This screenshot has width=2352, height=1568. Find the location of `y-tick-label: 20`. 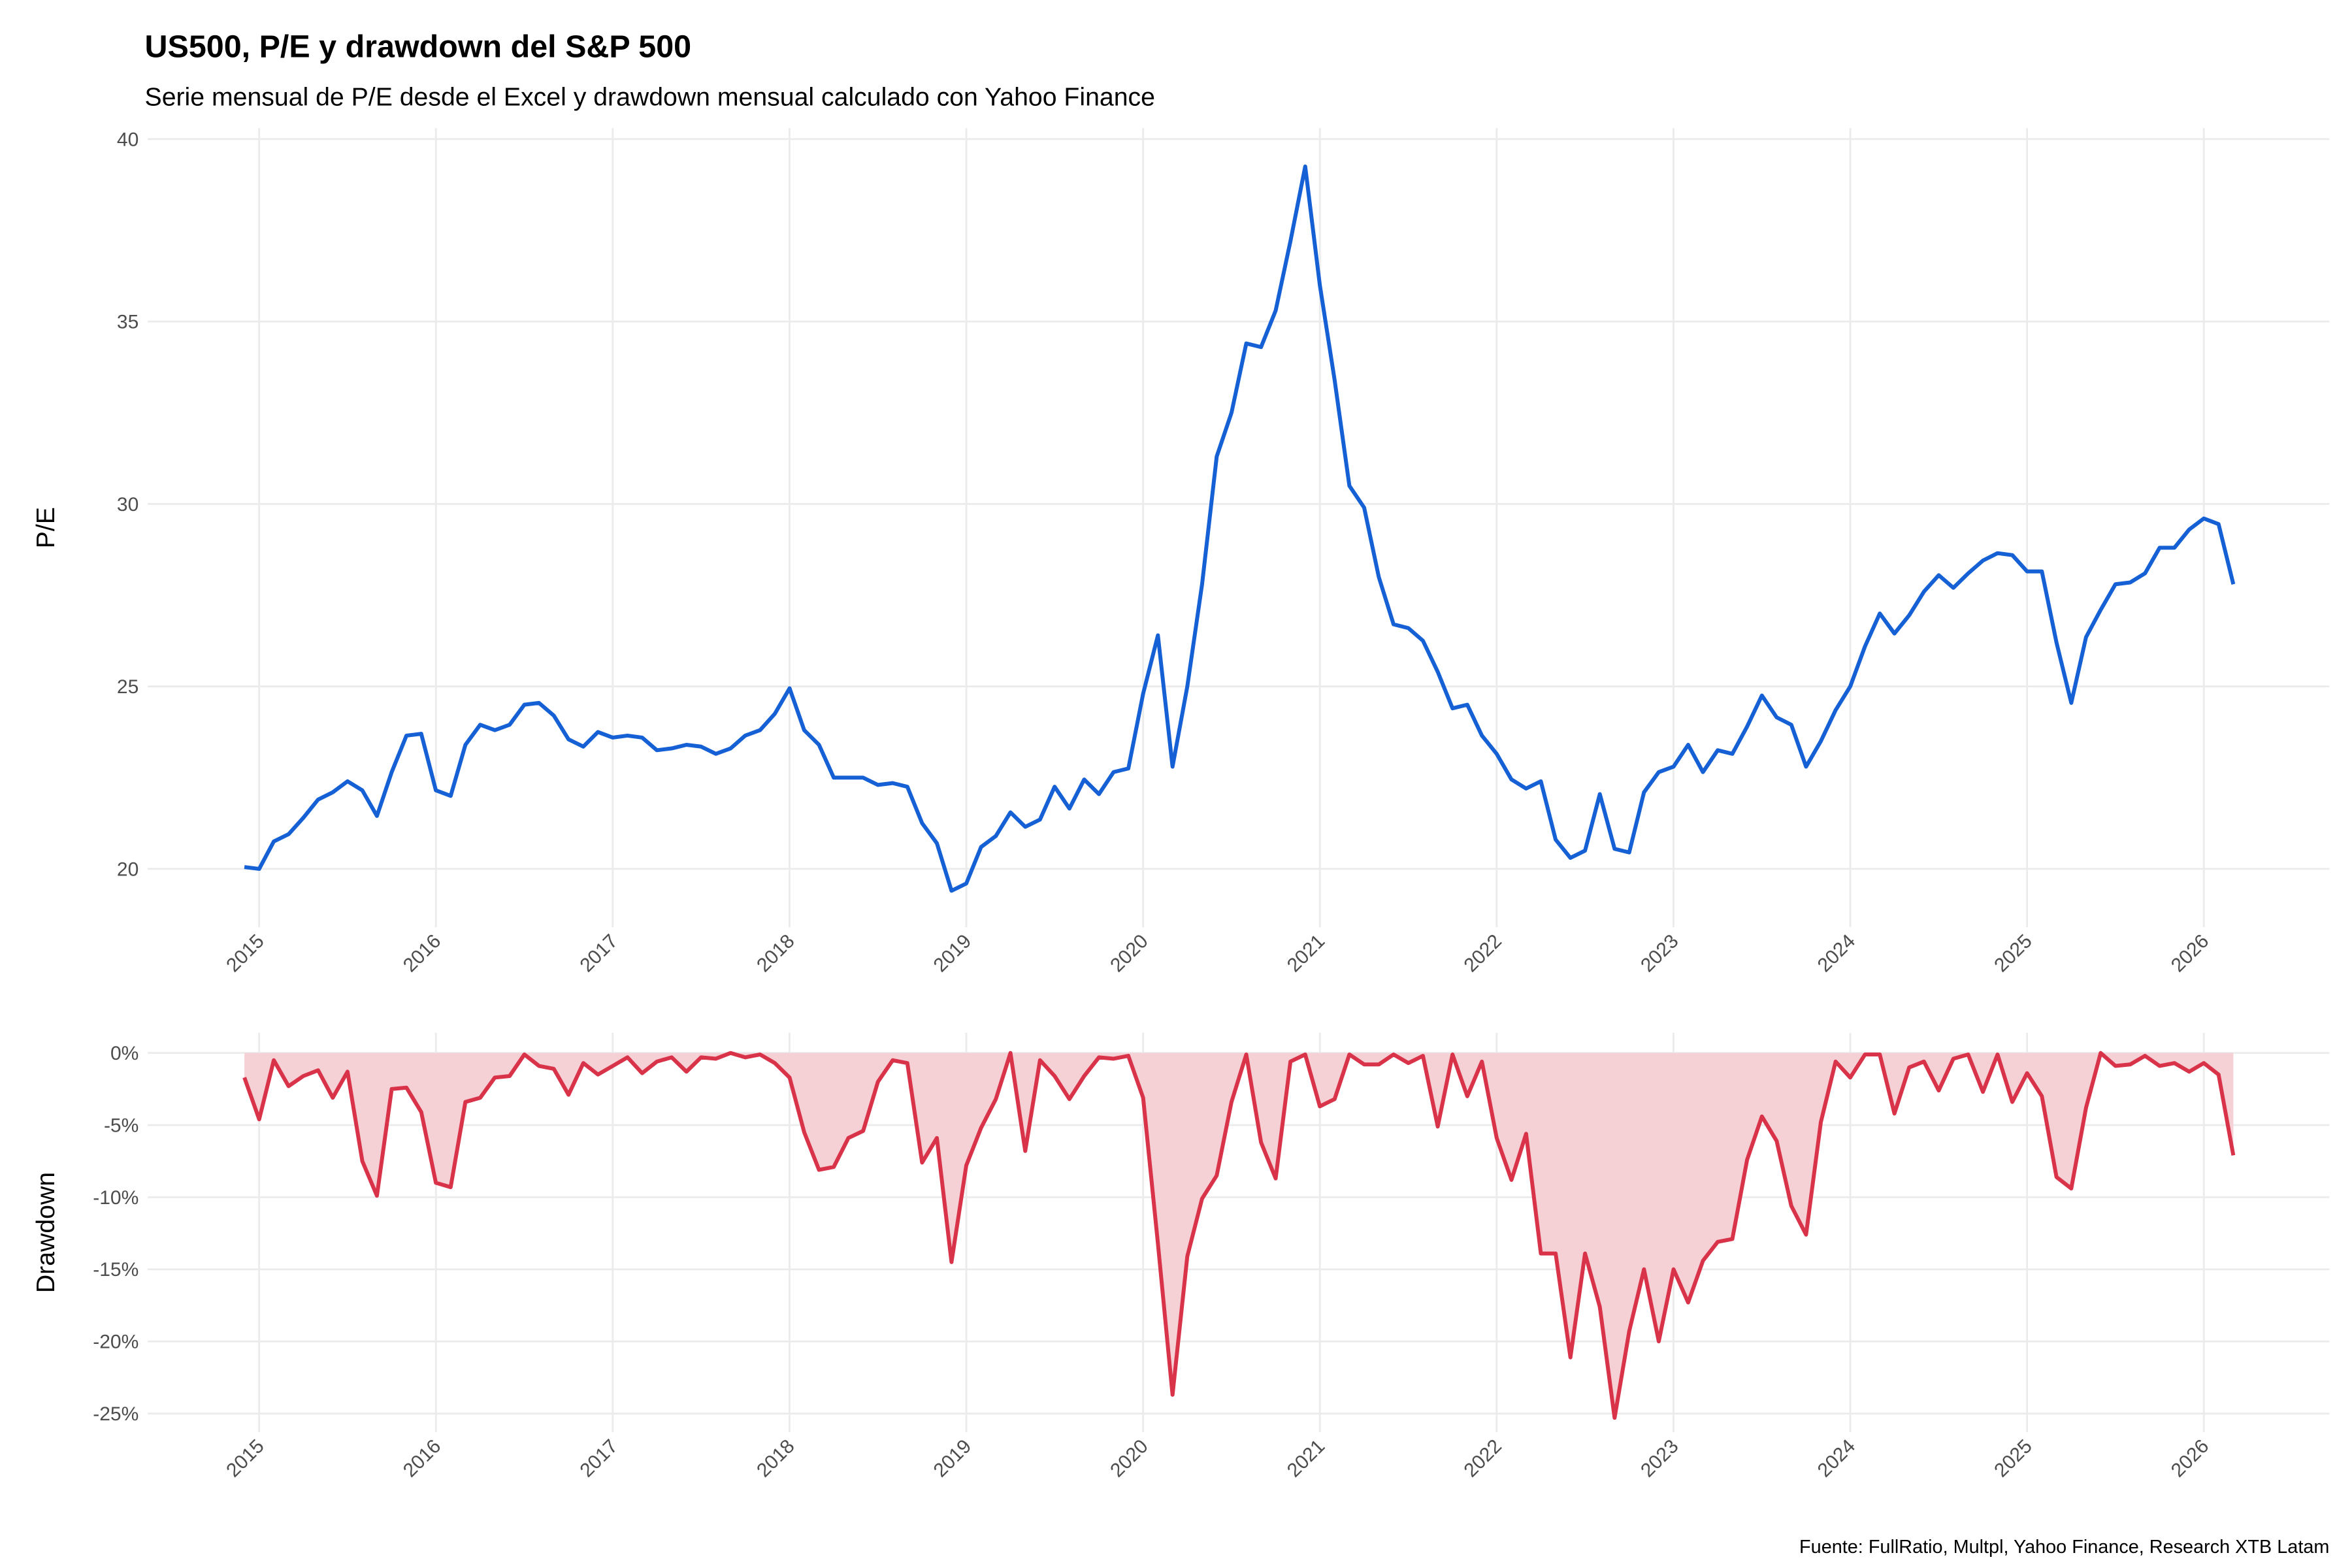

y-tick-label: 20 is located at coordinates (128, 869).